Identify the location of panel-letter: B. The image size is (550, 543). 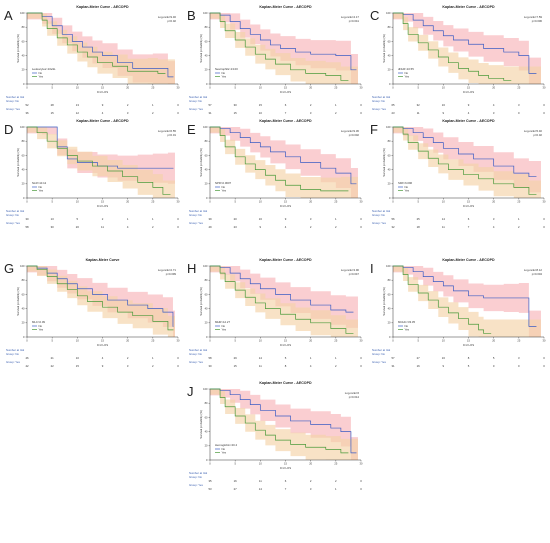
(191, 15).